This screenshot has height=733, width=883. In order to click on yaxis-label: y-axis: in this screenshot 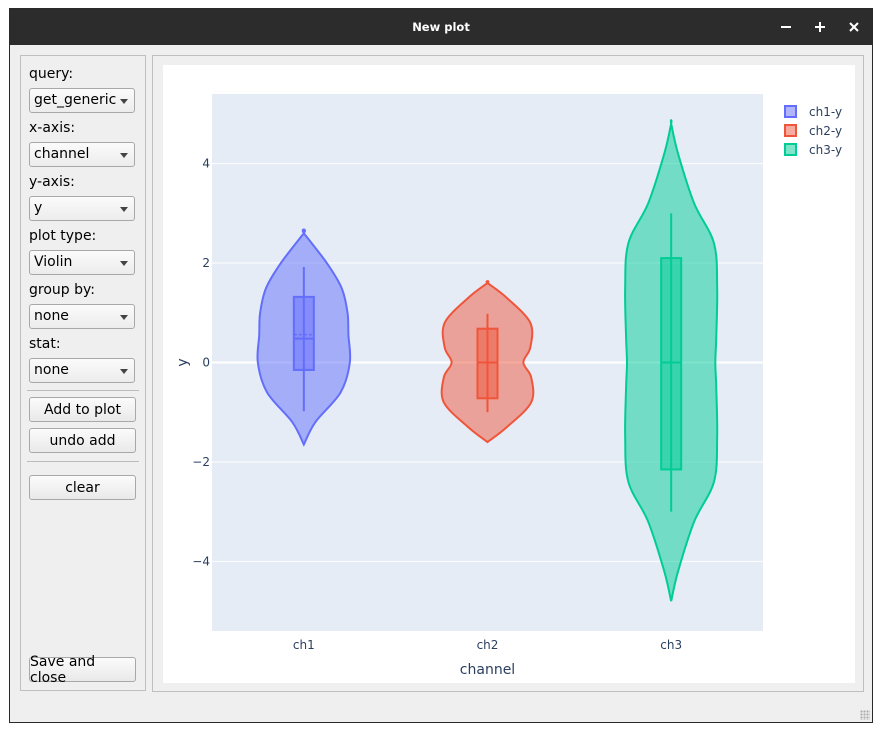, I will do `click(52, 182)`.